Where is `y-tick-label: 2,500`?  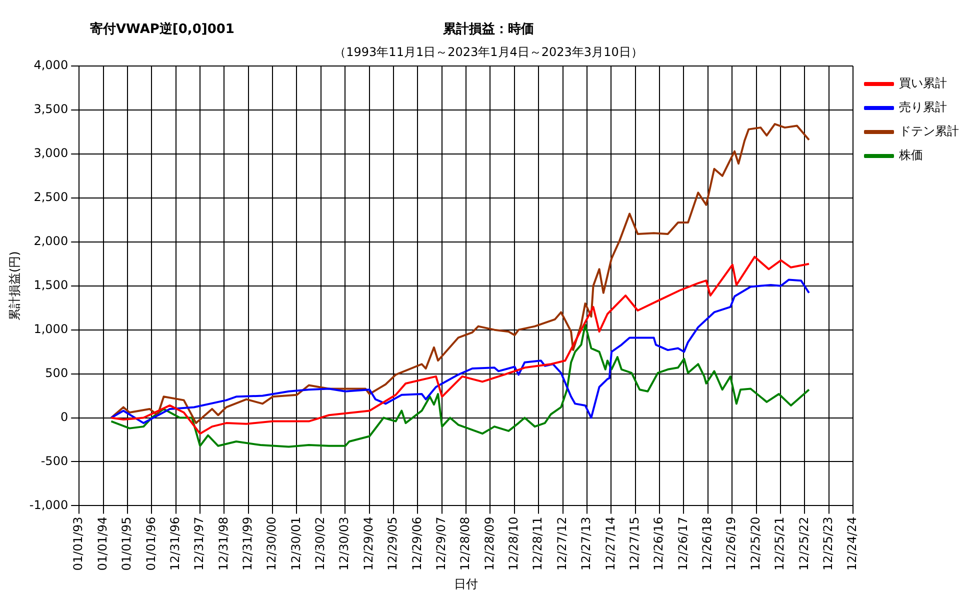
y-tick-label: 2,500 is located at coordinates (51, 197).